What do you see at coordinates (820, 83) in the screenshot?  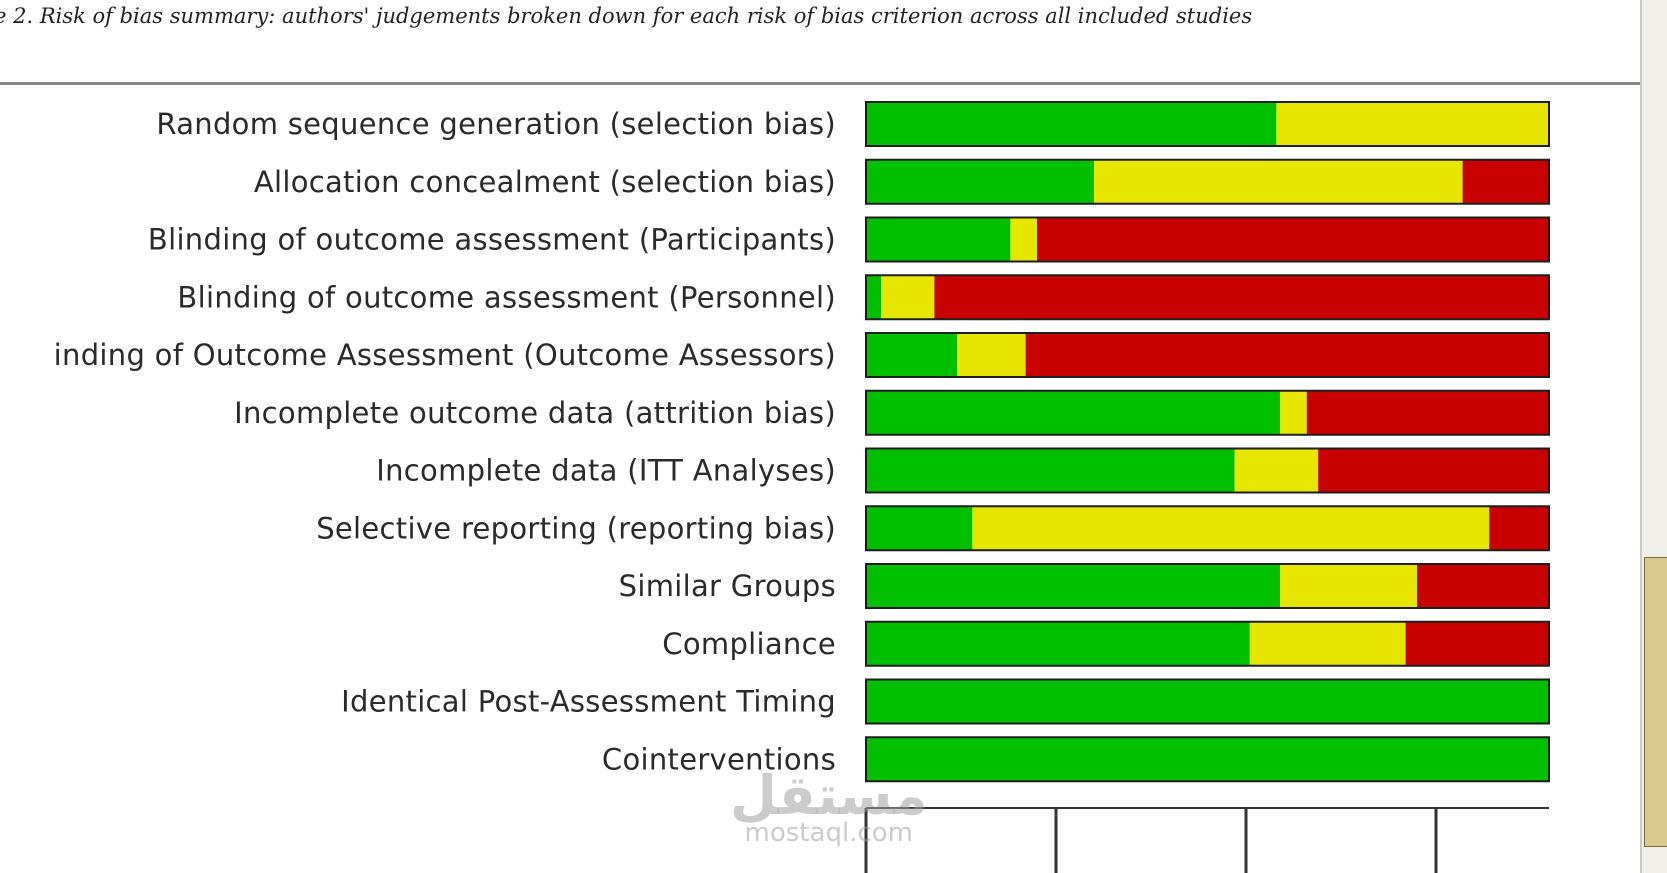 I see `caption-divider` at bounding box center [820, 83].